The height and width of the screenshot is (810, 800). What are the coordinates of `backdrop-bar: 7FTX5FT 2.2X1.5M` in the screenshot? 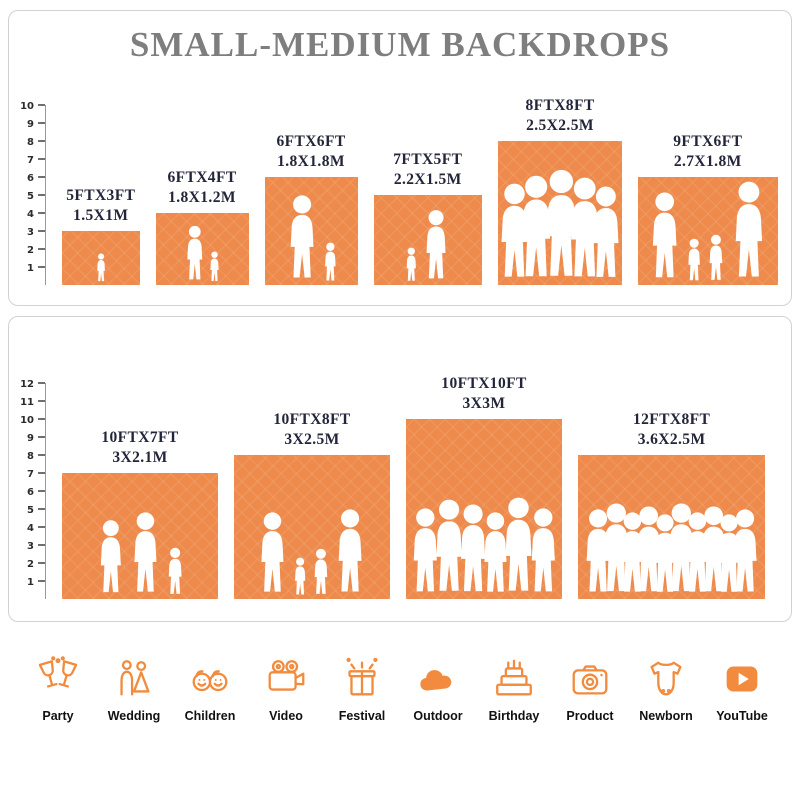 It's located at (428, 218).